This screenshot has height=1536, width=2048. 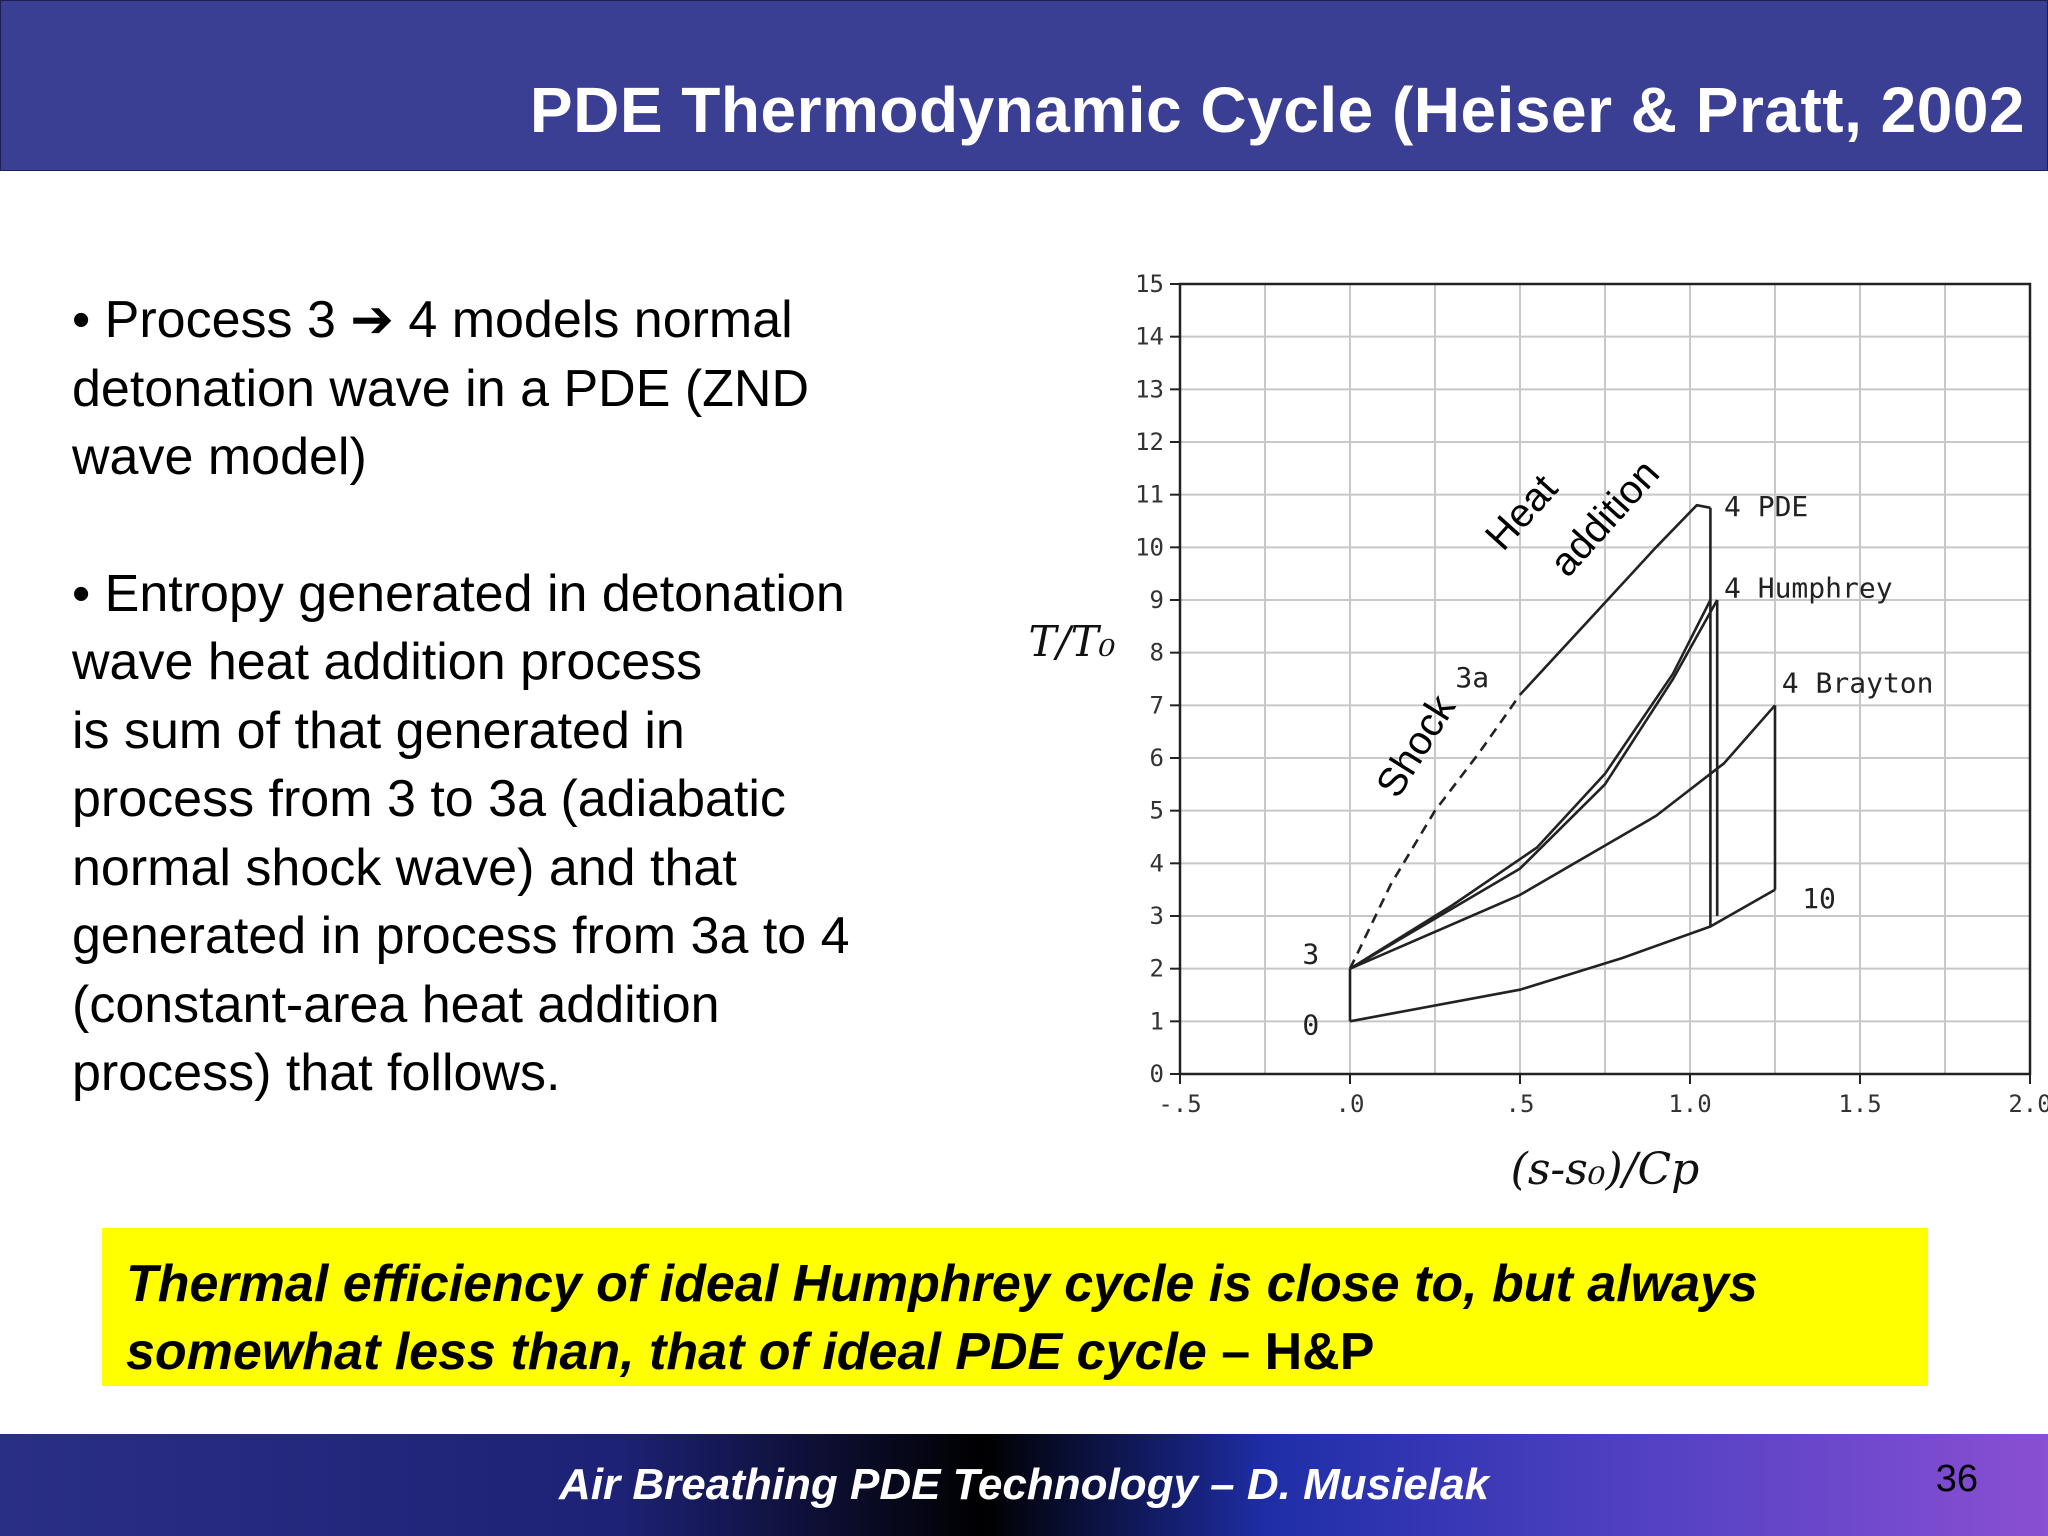 What do you see at coordinates (387, 662) in the screenshot?
I see `bullet-line: wave heat addition process` at bounding box center [387, 662].